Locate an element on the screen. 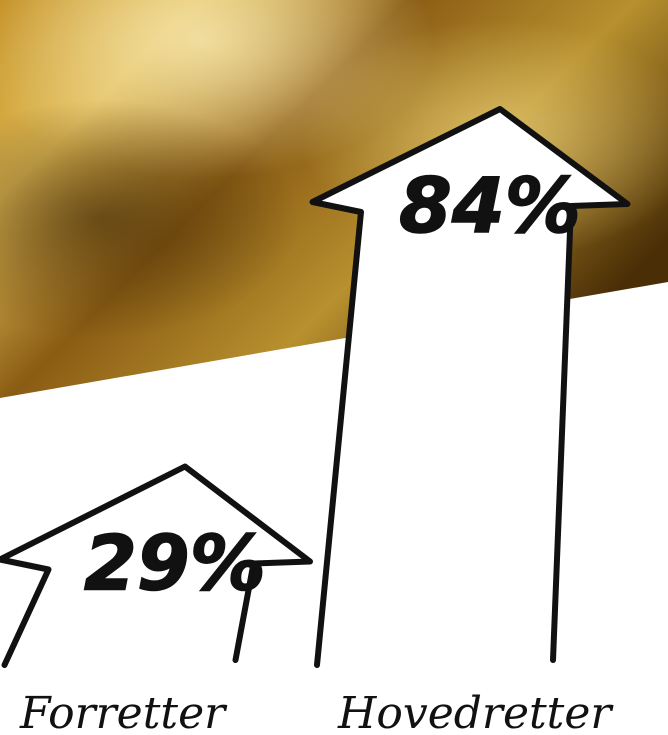 The image size is (668, 735). arrow-shape is located at coordinates (156, 565).